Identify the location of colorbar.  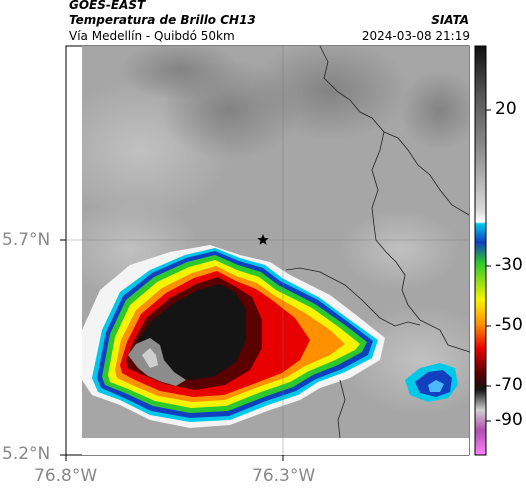
(480, 250).